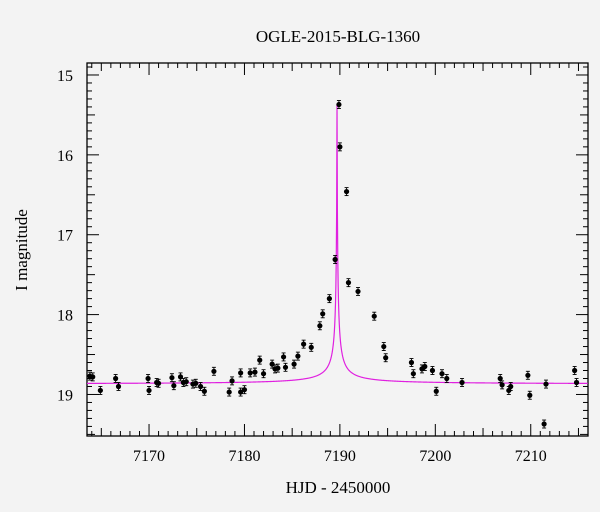  What do you see at coordinates (65, 316) in the screenshot?
I see `y-tick-label: 18` at bounding box center [65, 316].